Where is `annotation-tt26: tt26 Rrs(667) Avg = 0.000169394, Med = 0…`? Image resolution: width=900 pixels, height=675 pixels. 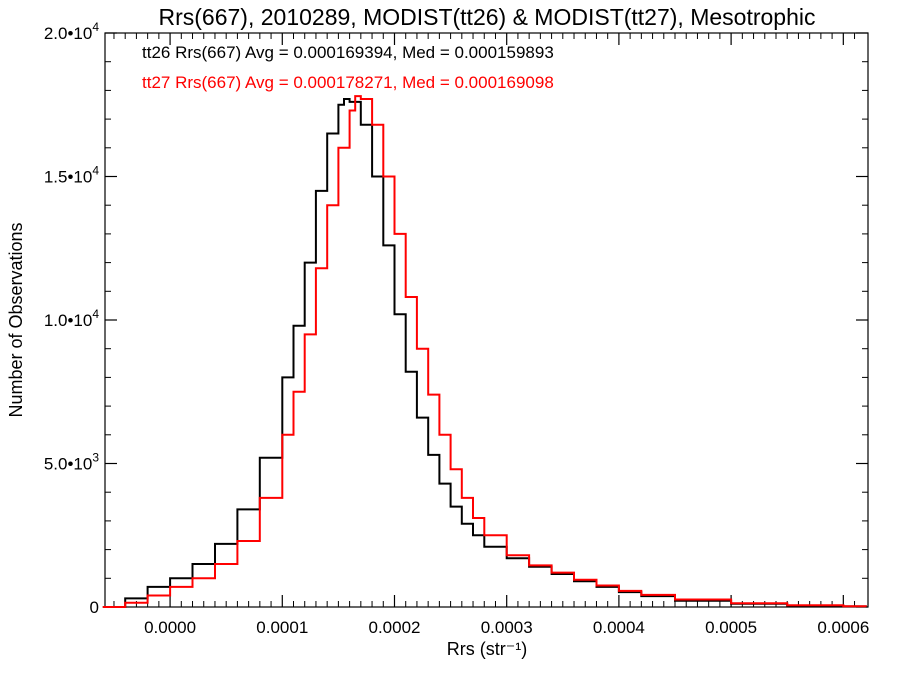 annotation-tt26: tt26 Rrs(667) Avg = 0.000169394, Med = 0… is located at coordinates (348, 52).